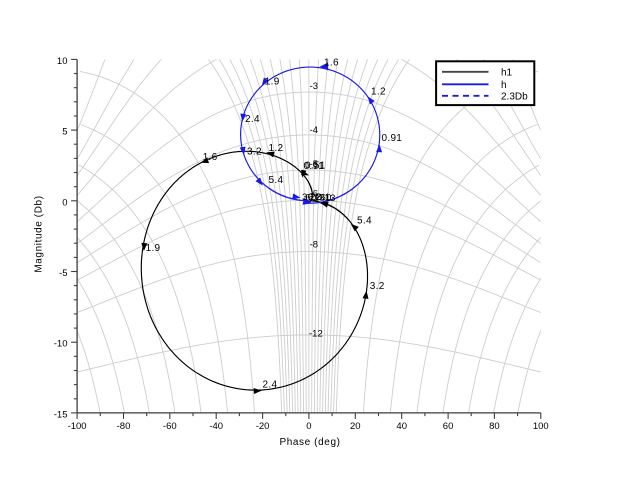  I want to click on svg-text: -15, so click(61, 414).